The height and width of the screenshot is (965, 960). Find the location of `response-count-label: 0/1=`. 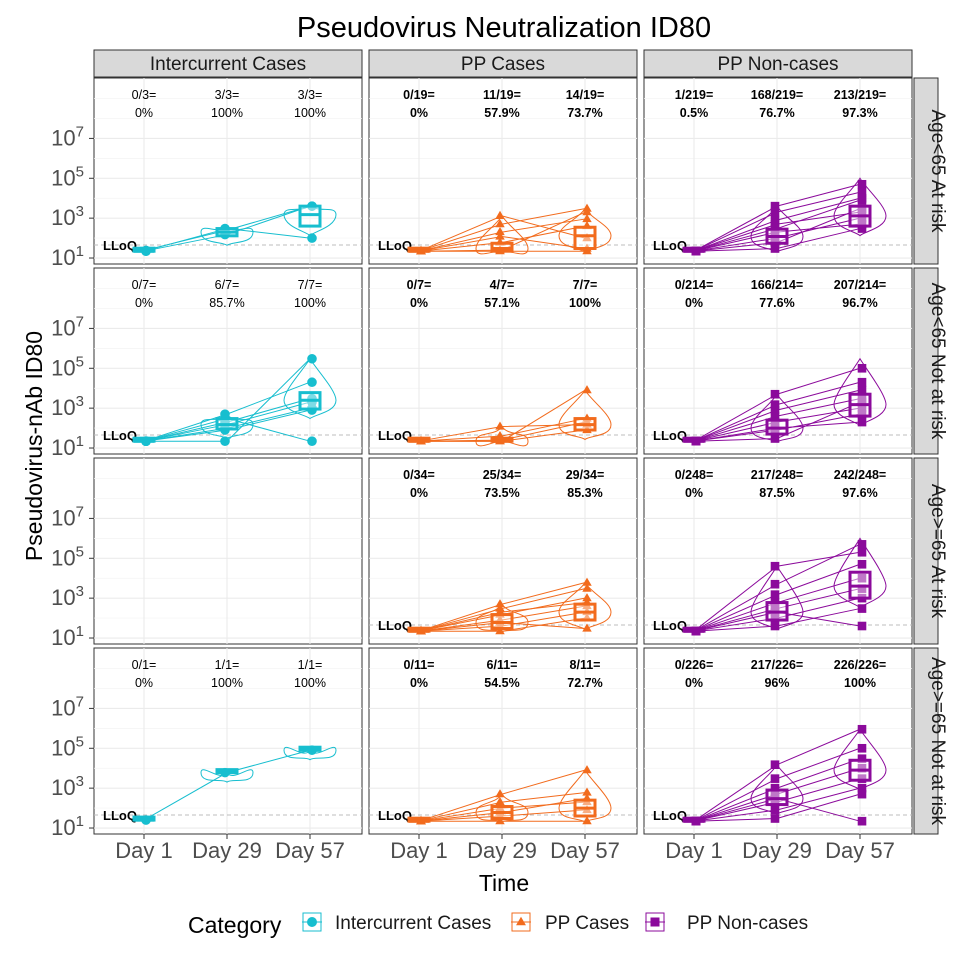

response-count-label: 0/1= is located at coordinates (144, 665).